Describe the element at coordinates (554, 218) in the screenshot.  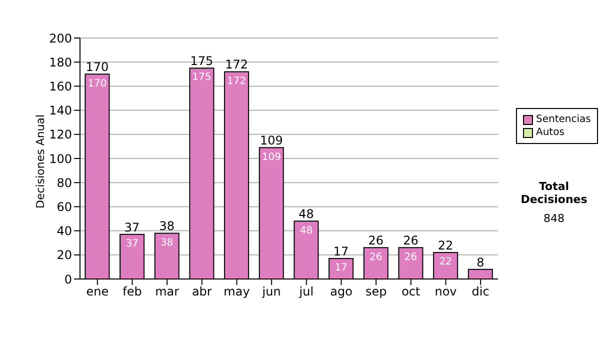
I see `text: 848` at that location.